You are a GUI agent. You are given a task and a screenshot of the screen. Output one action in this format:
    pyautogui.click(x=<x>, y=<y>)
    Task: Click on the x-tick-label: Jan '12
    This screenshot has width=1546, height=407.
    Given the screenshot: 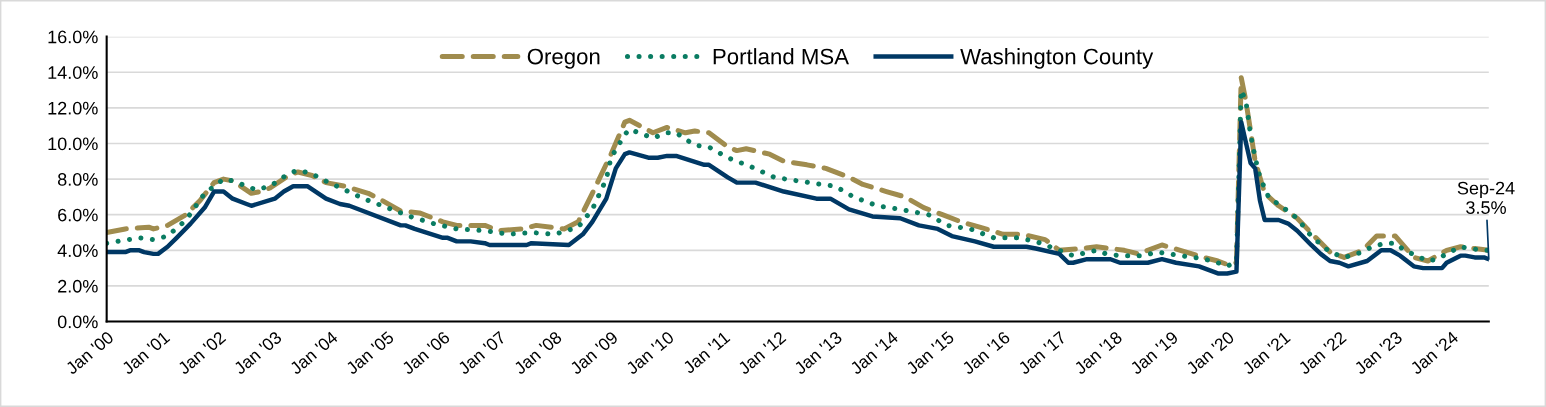 What is the action you would take?
    pyautogui.click(x=762, y=353)
    